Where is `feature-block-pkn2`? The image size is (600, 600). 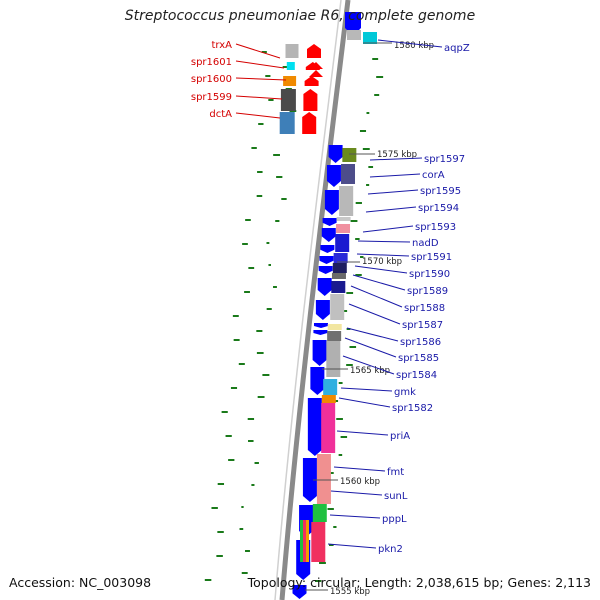
feature-block-pkn2 is located at coordinates (318, 542).